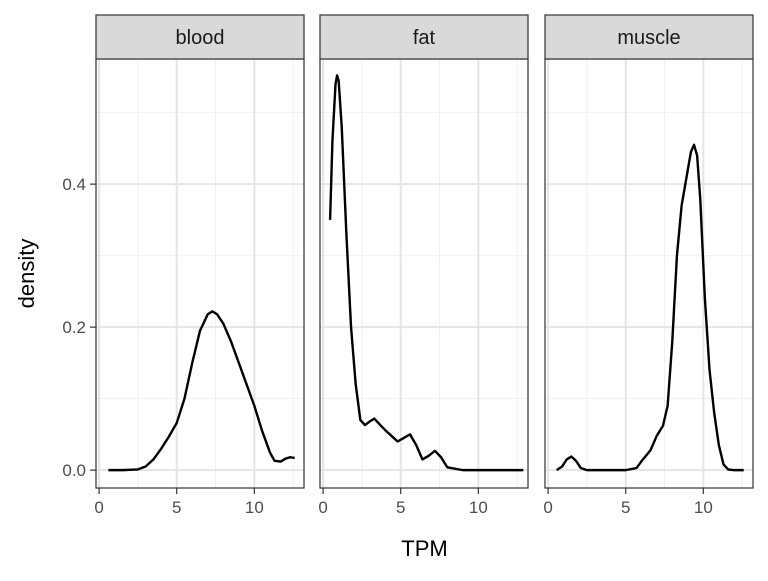  I want to click on y-tick-label: 0.2, so click(74, 327).